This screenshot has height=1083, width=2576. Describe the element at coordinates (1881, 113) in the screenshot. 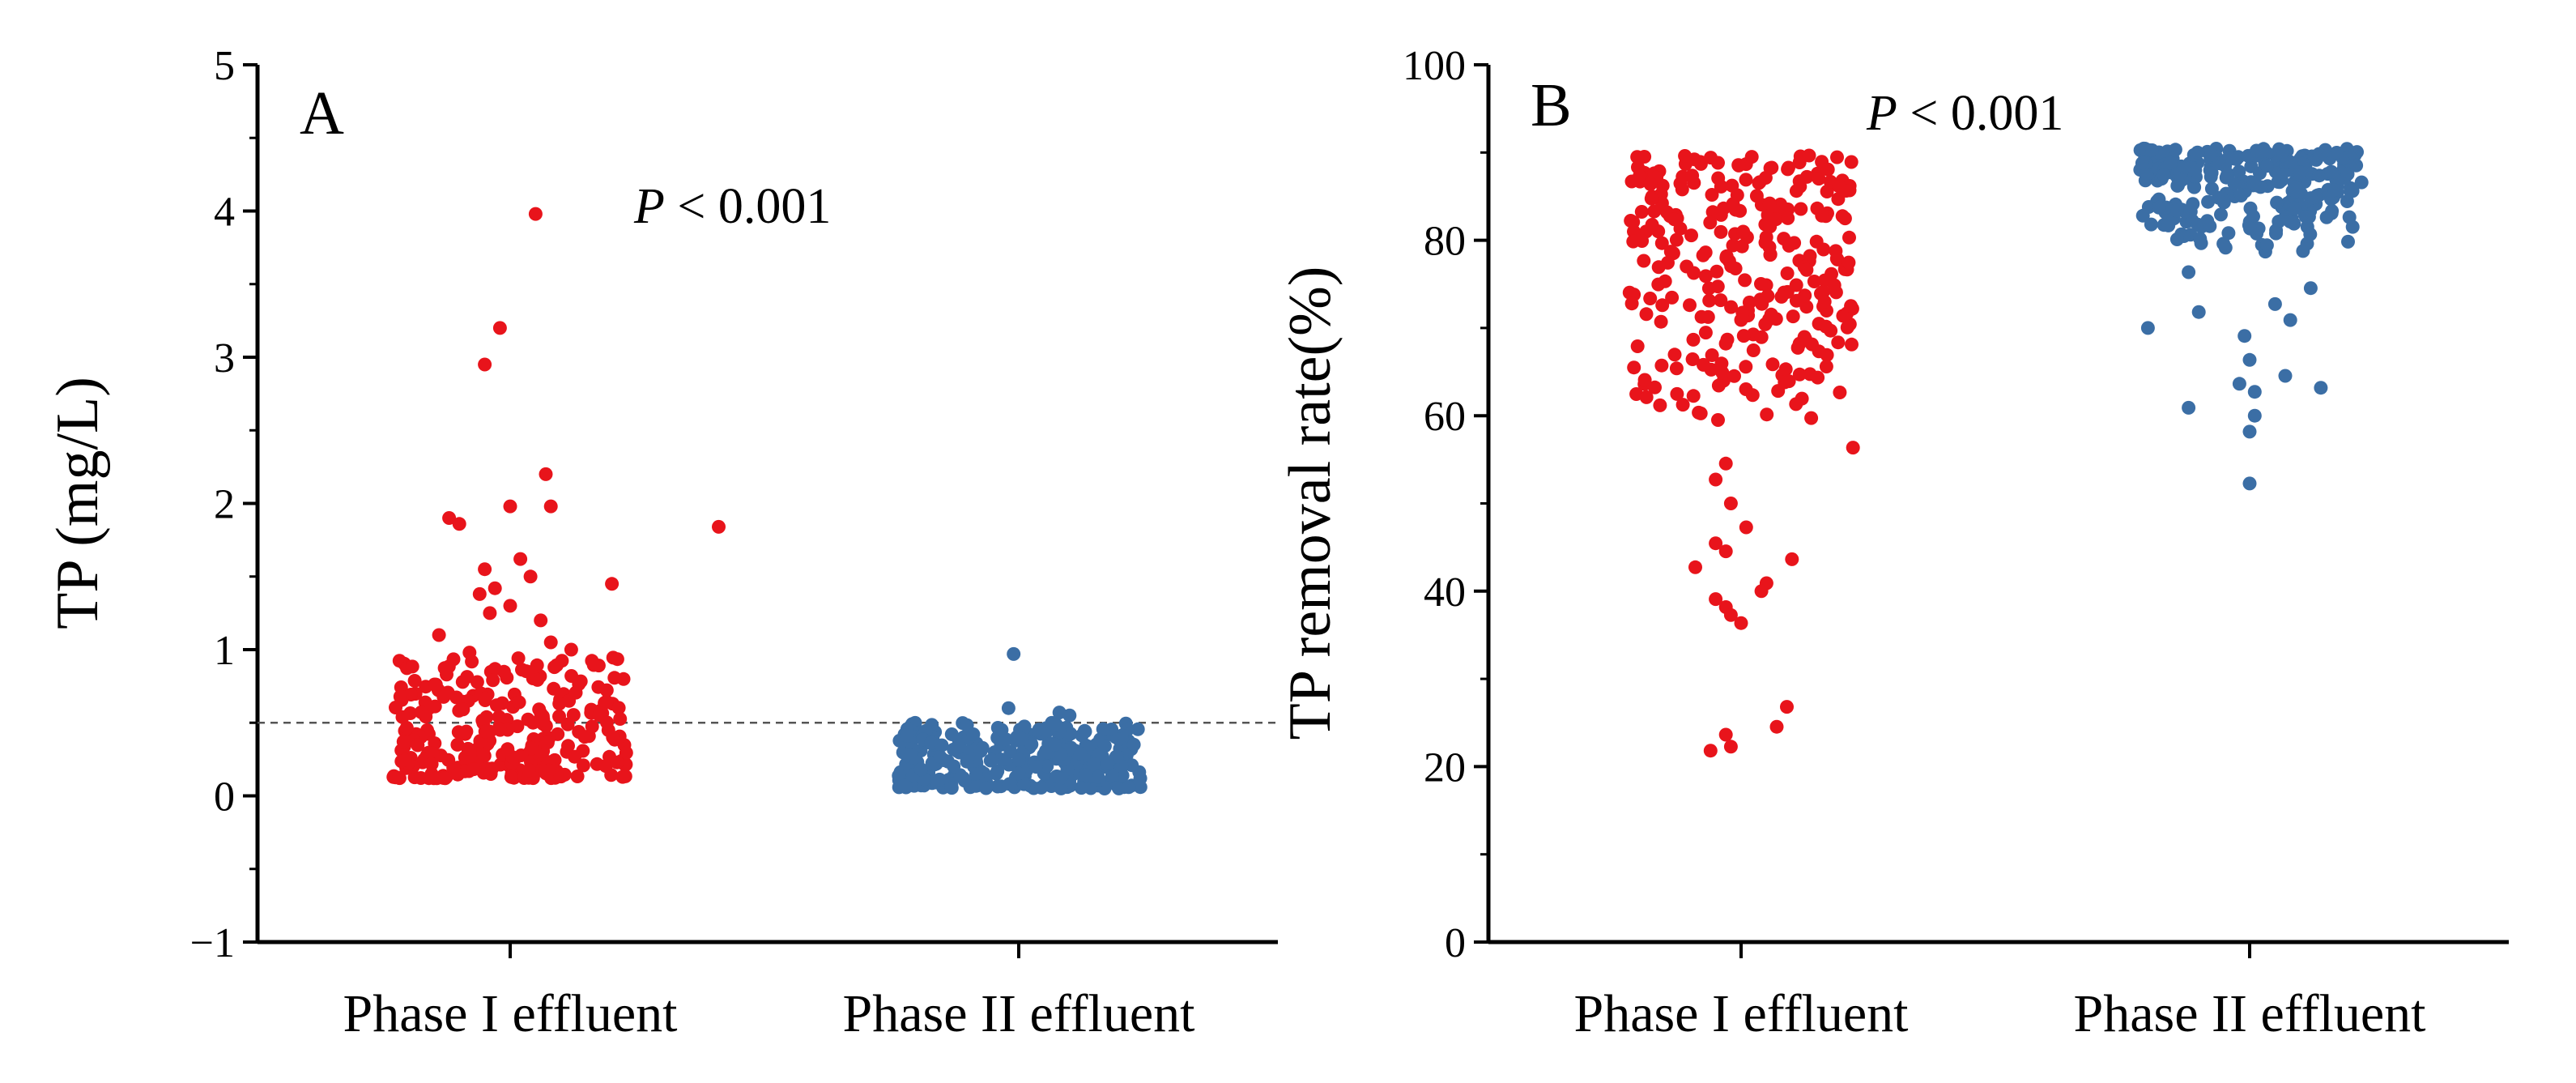

I see `panel-b-p-symbol: P` at that location.